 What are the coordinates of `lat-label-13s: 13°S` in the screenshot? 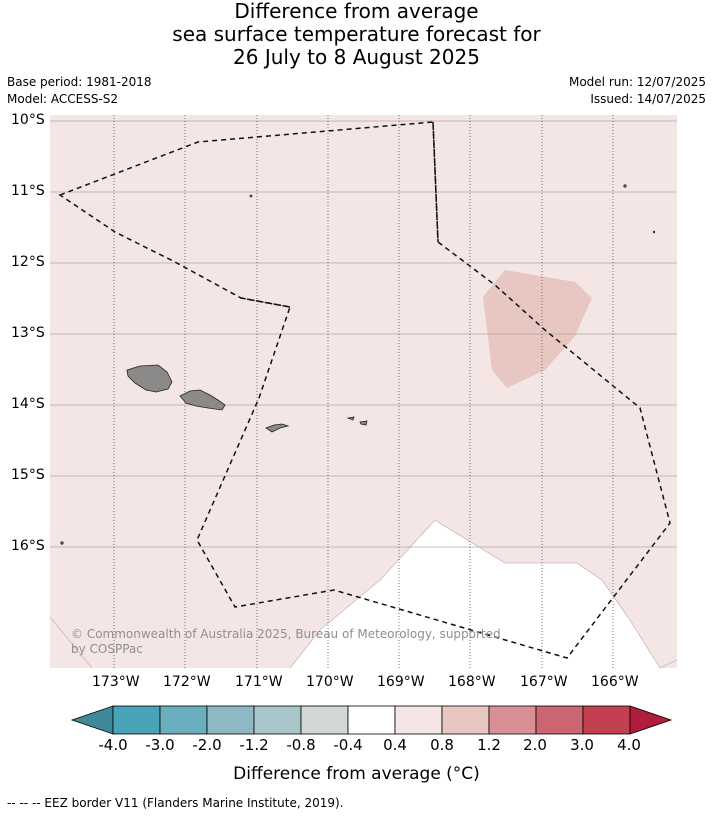 It's located at (28, 333).